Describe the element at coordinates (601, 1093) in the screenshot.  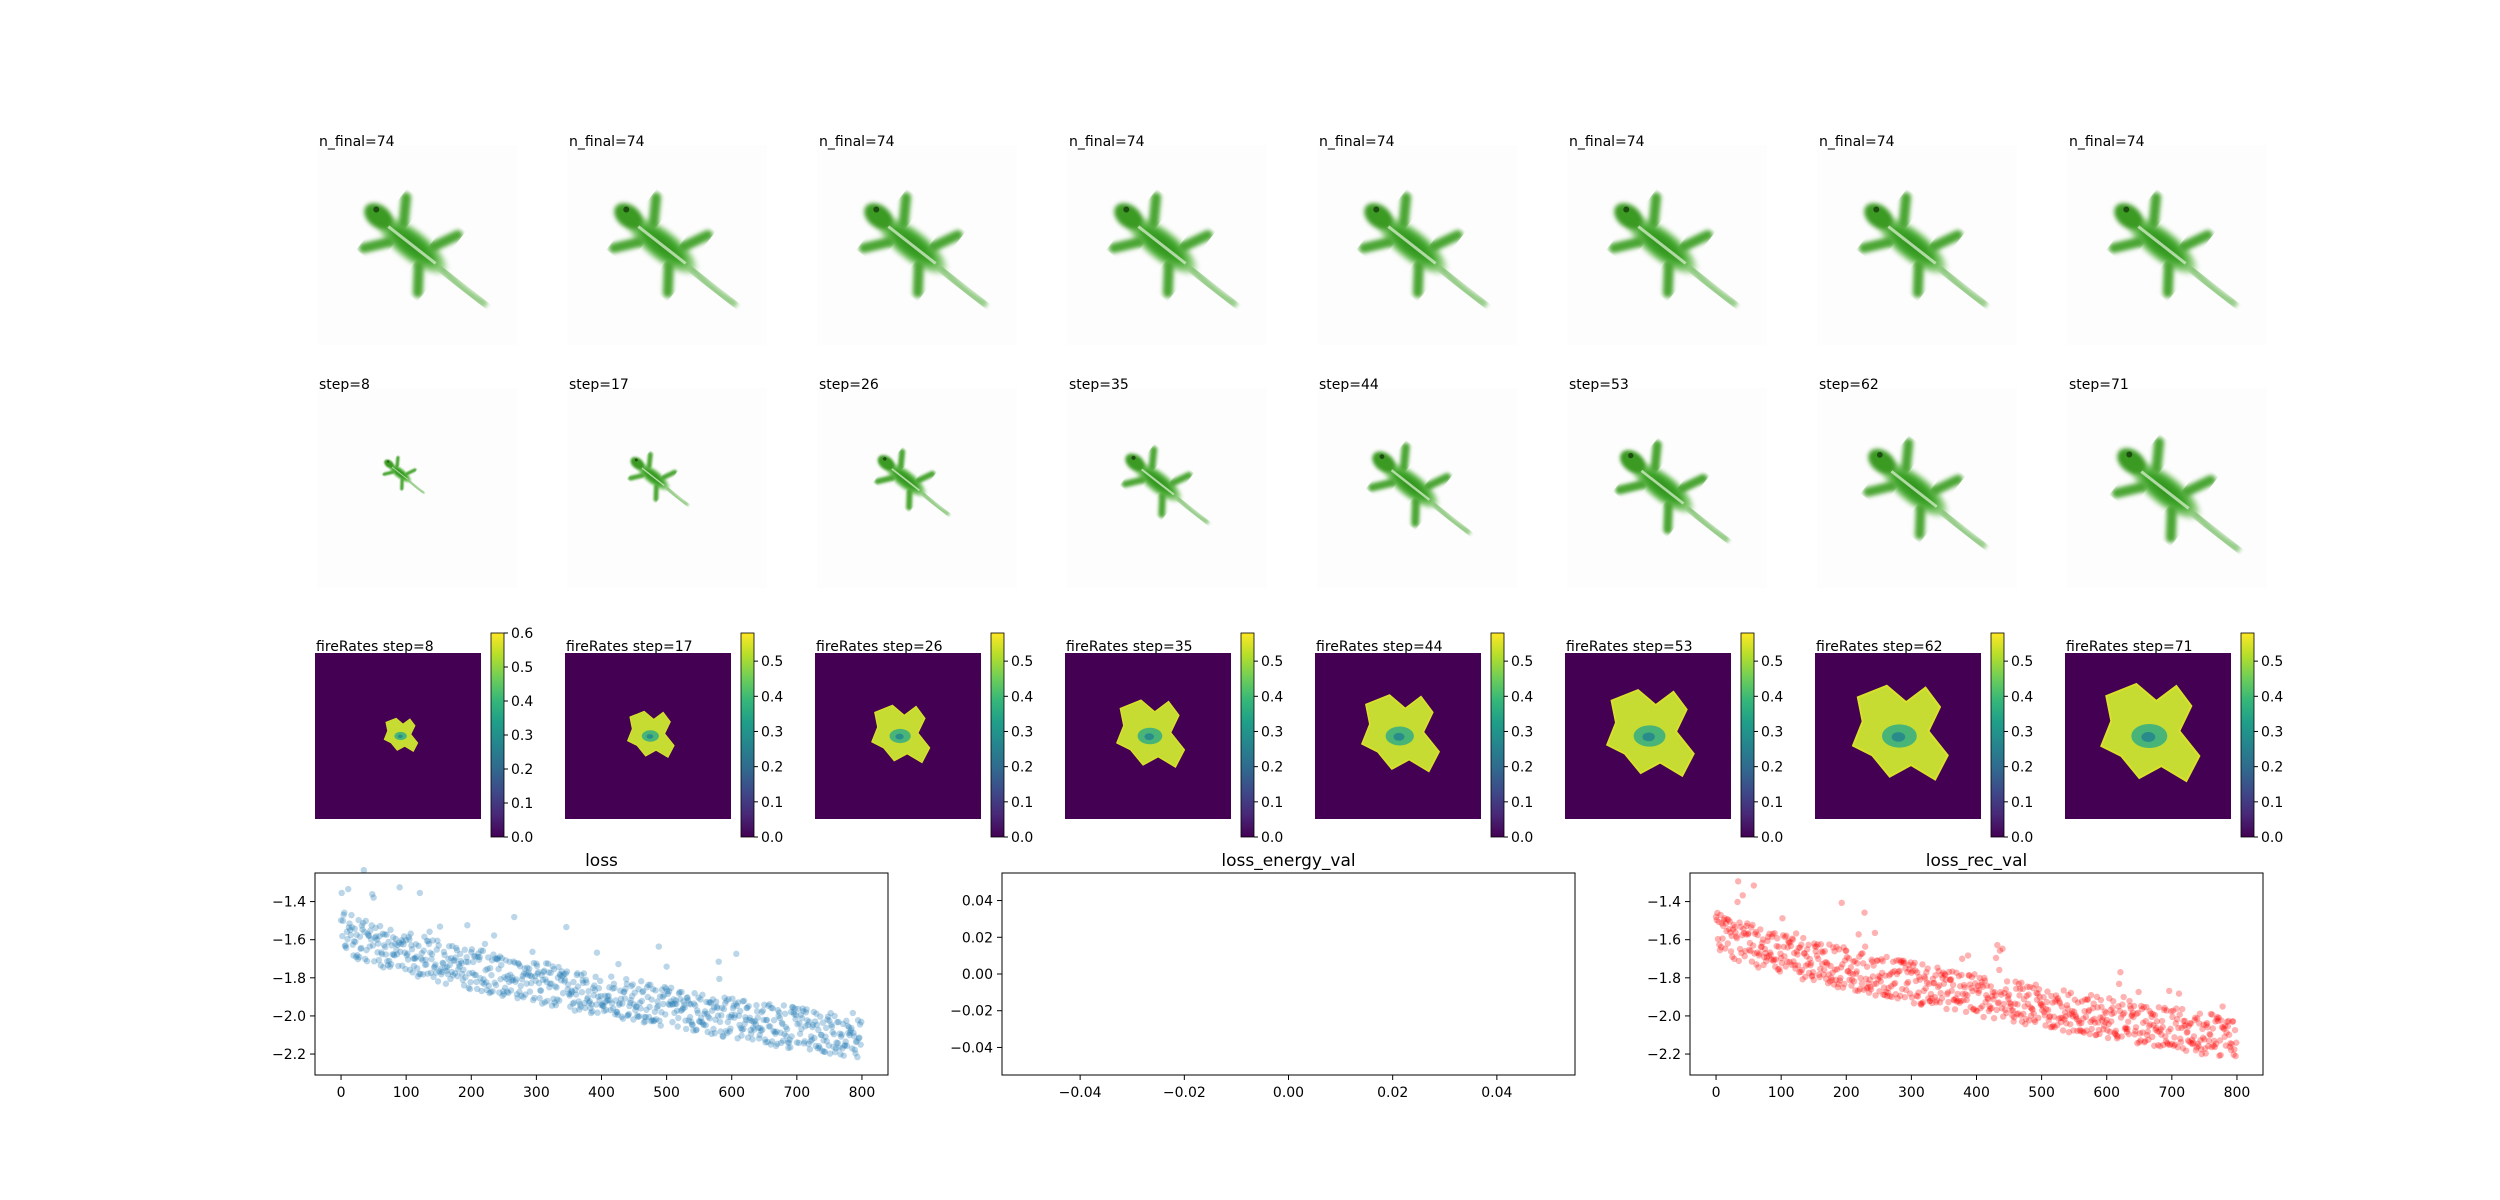
I see `x-tick-label: 400` at that location.